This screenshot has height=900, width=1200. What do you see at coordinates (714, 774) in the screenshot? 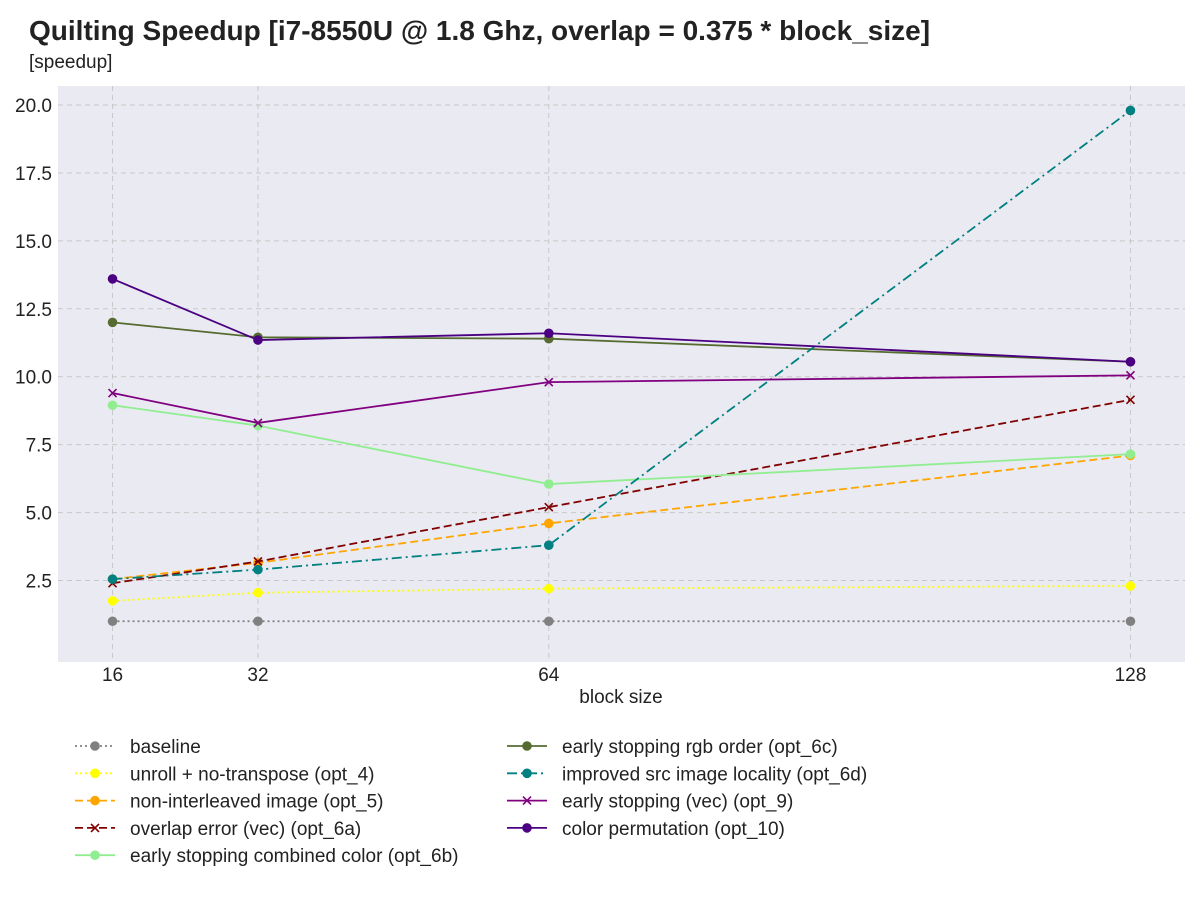
I see `legend-label: improved src image locality (opt_6d)` at bounding box center [714, 774].